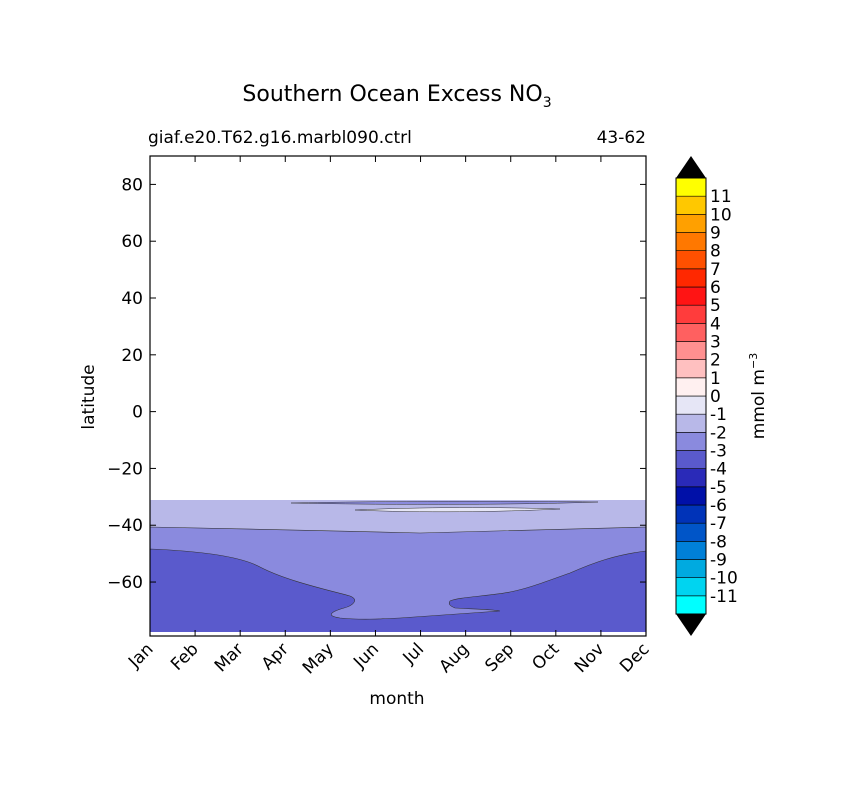 The image size is (849, 788). Describe the element at coordinates (413, 653) in the screenshot. I see `x-tick-label: Jul` at that location.